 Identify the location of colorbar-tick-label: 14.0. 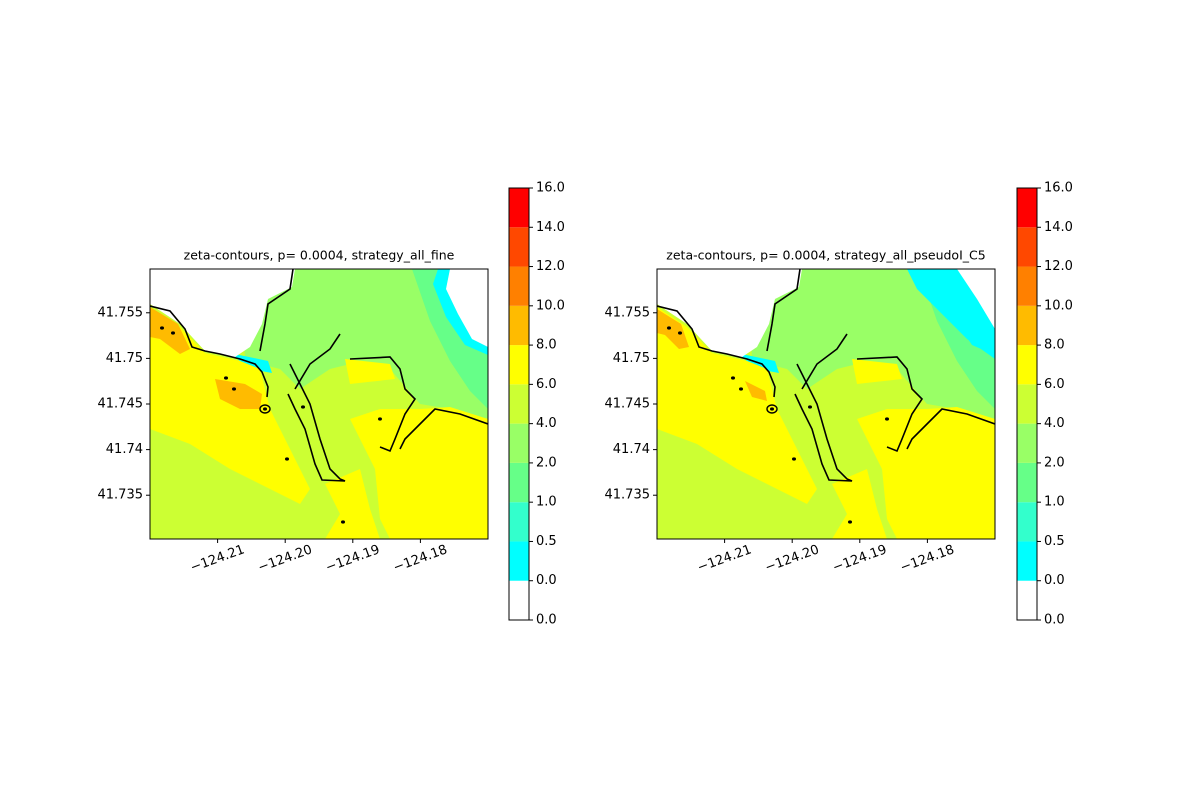
(550, 227).